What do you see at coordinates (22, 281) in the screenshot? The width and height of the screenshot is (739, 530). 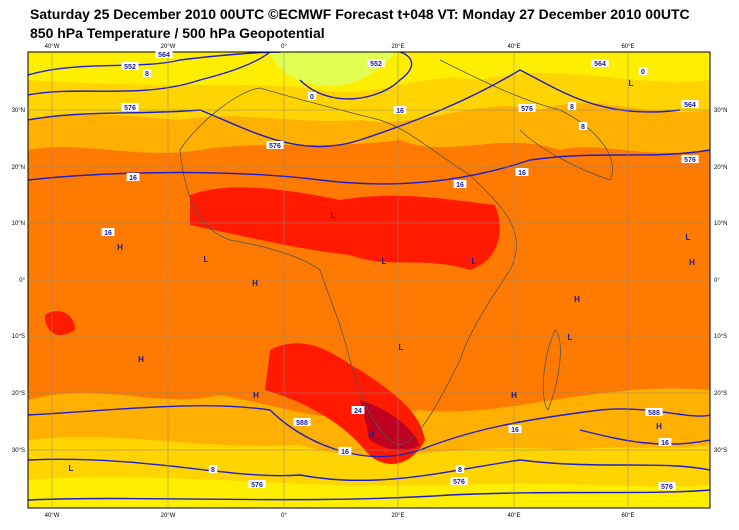 I see `lat-label: 0°` at bounding box center [22, 281].